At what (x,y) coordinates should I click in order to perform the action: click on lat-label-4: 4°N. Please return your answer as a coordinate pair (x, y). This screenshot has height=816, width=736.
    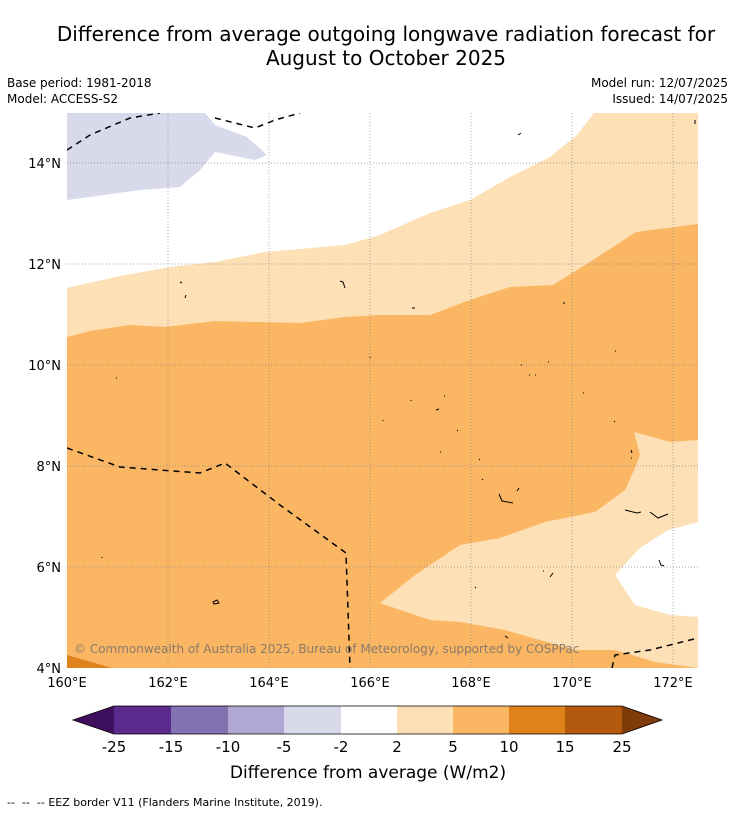
    Looking at the image, I should click on (49, 669).